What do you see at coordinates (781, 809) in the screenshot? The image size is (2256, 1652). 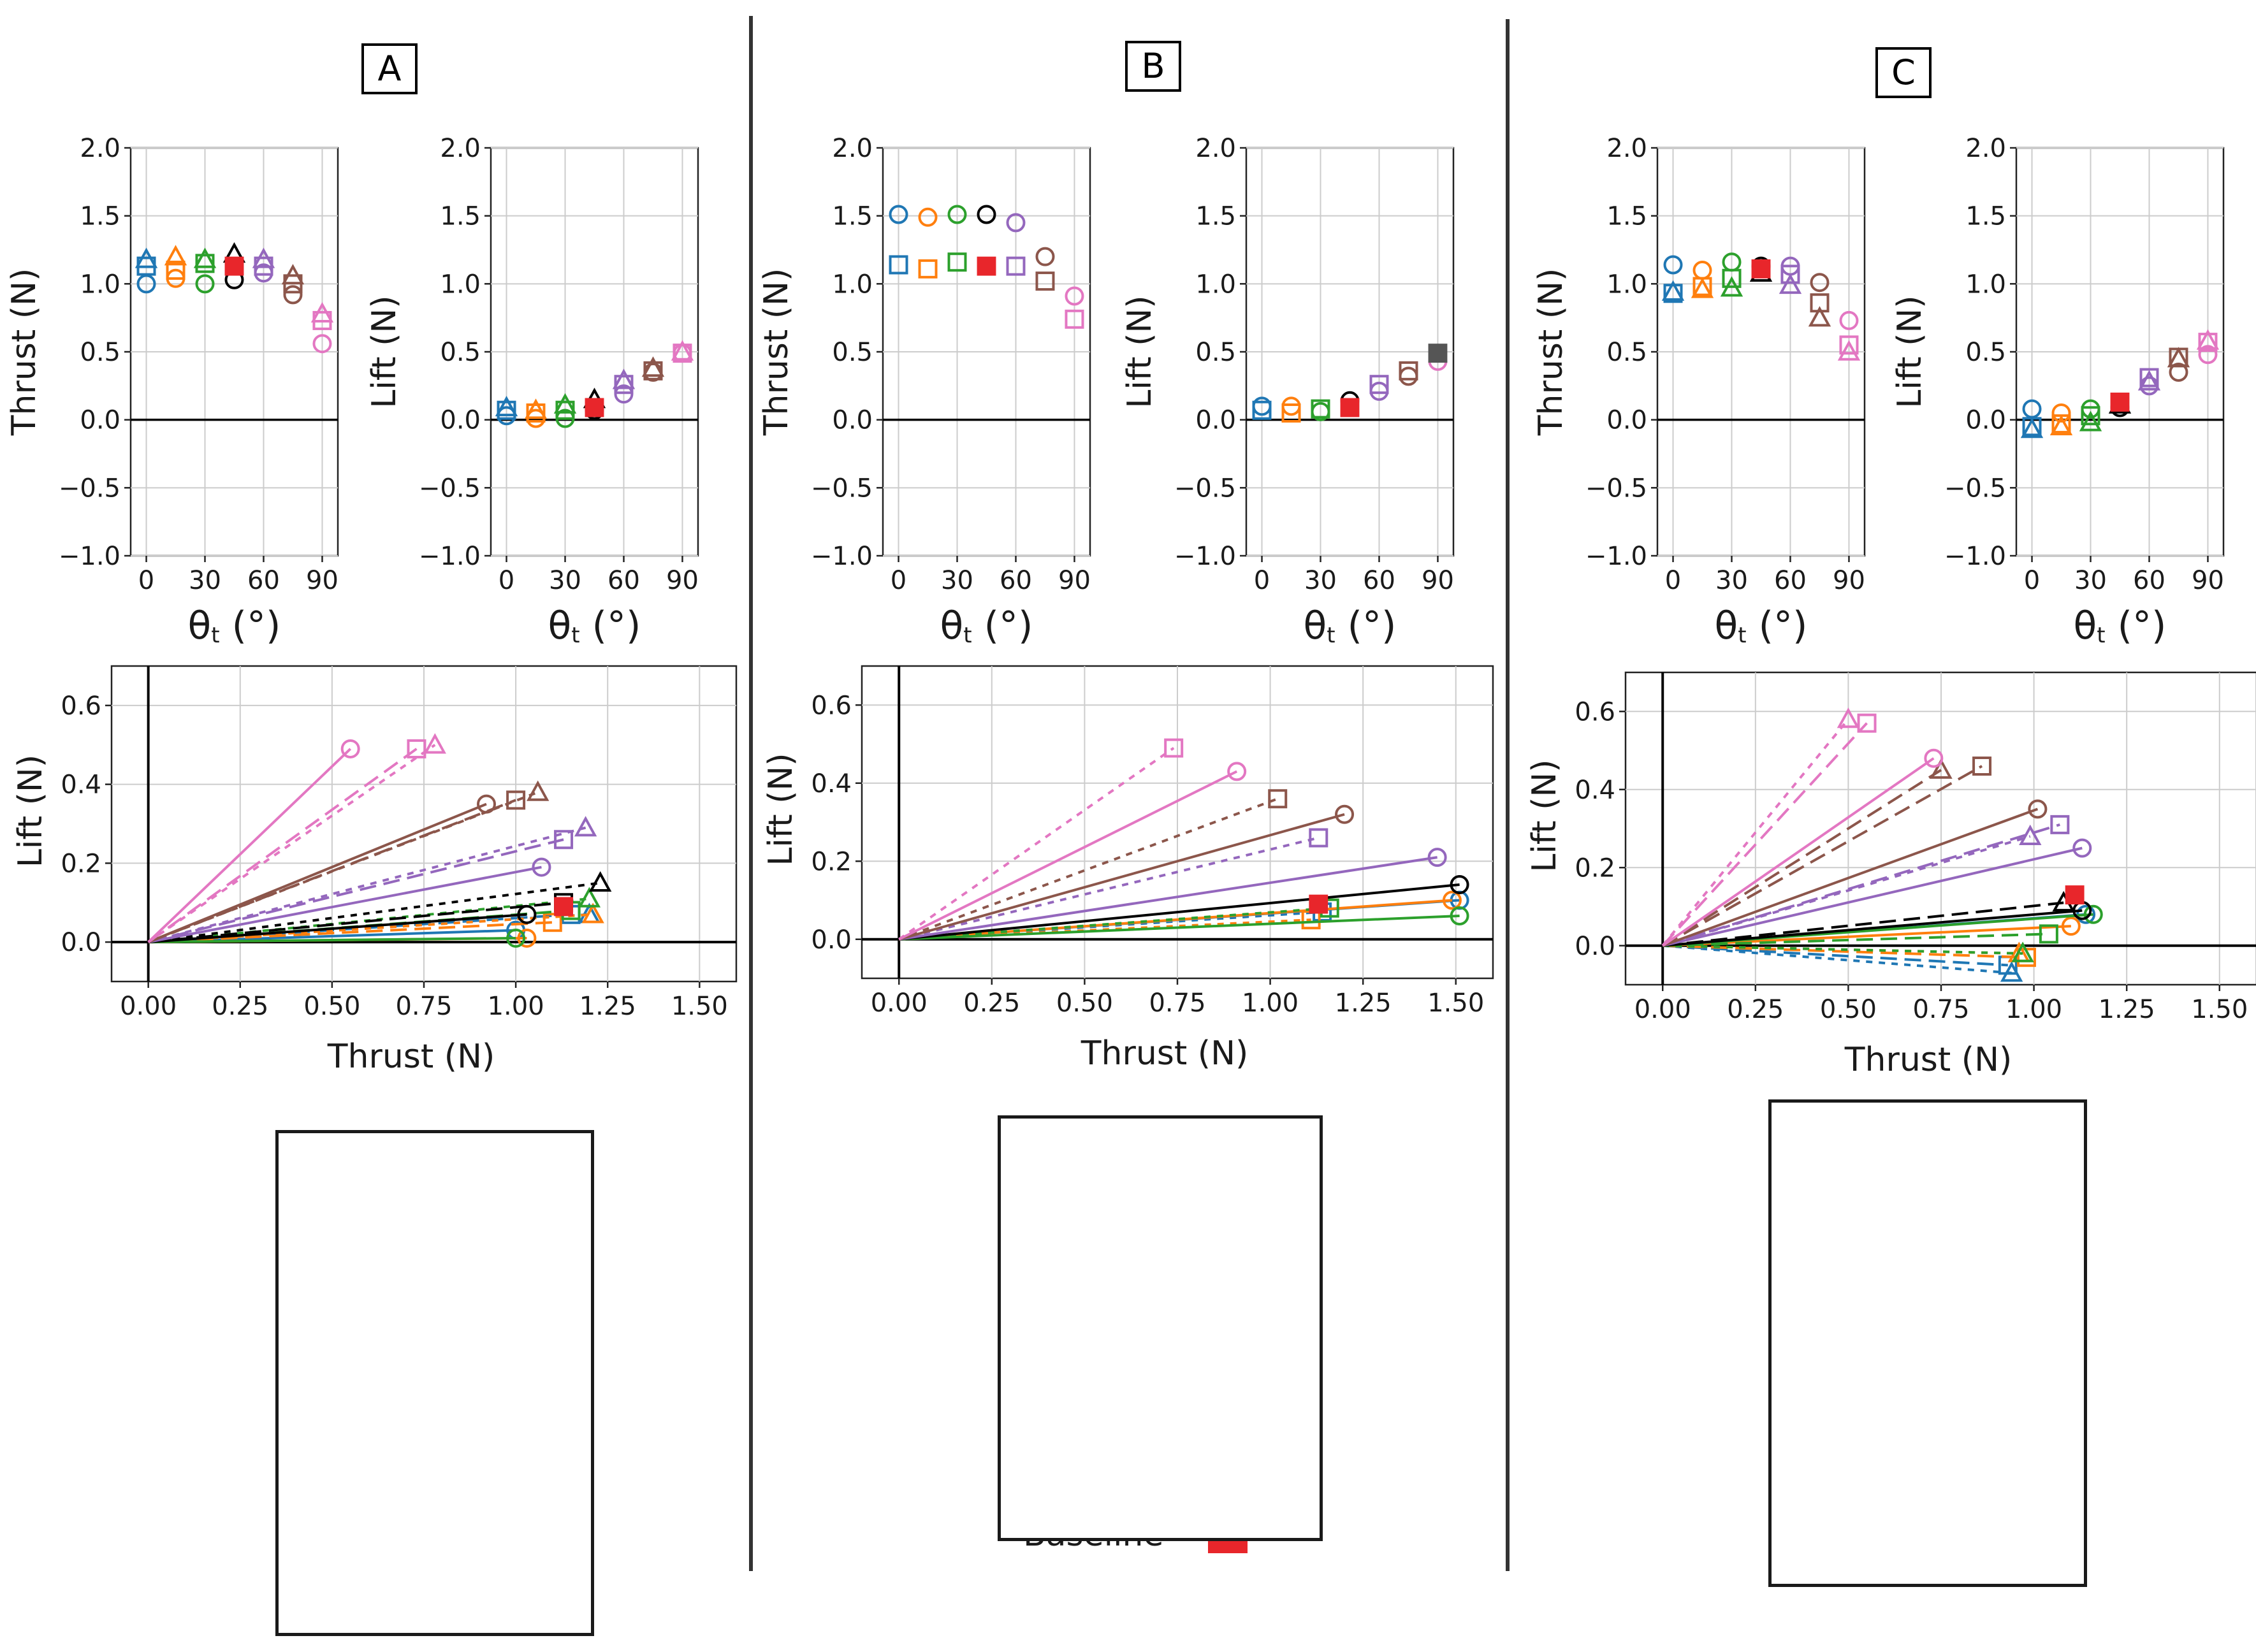 I see `y-axis-label: Lift (N)` at bounding box center [781, 809].